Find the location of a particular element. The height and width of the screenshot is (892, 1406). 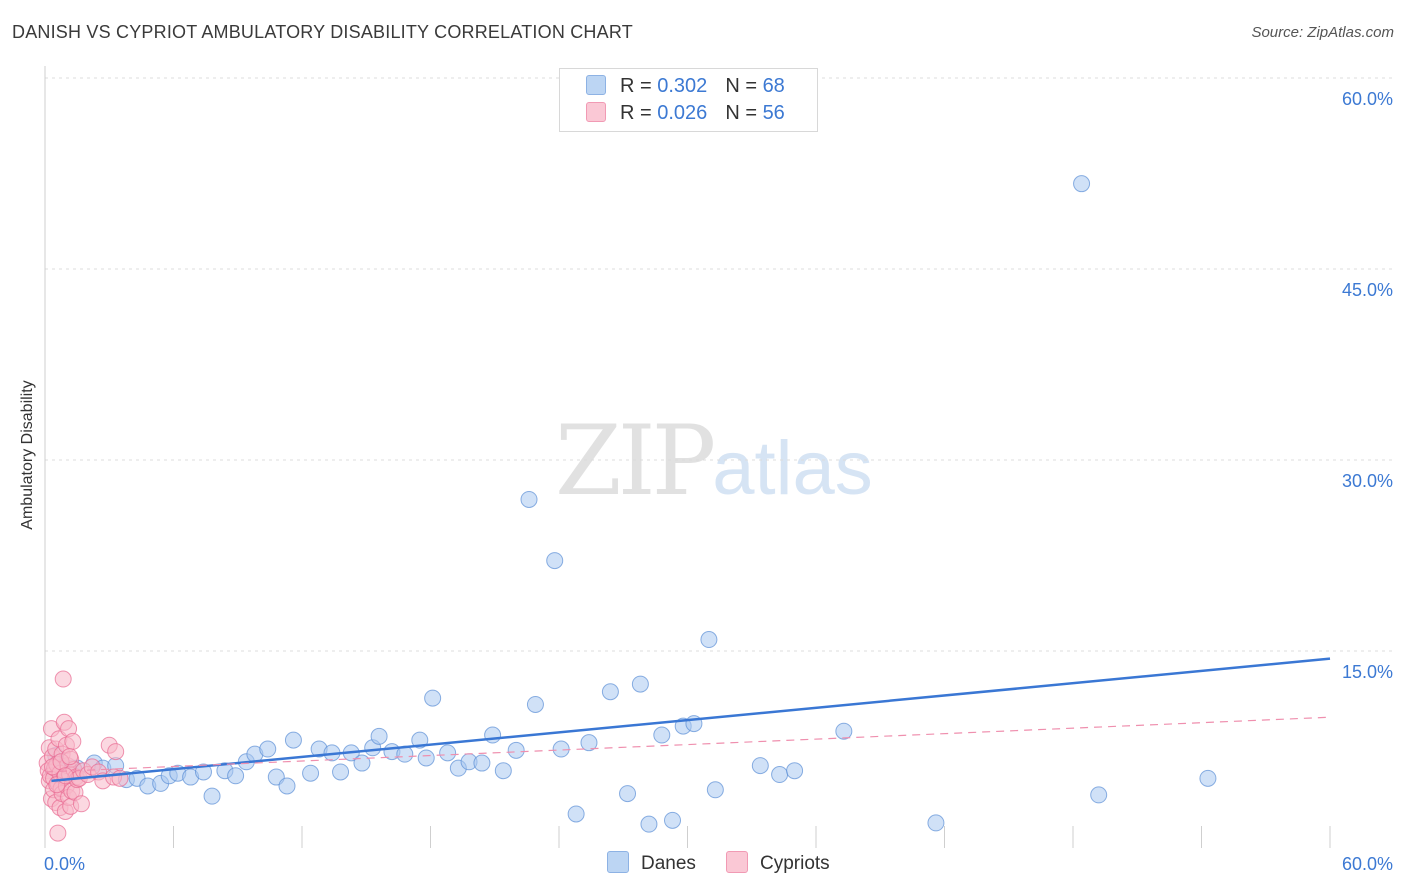

legend: R = 0.302 N = 68 R = 0.026 N = 56 is located at coordinates (688, 100).